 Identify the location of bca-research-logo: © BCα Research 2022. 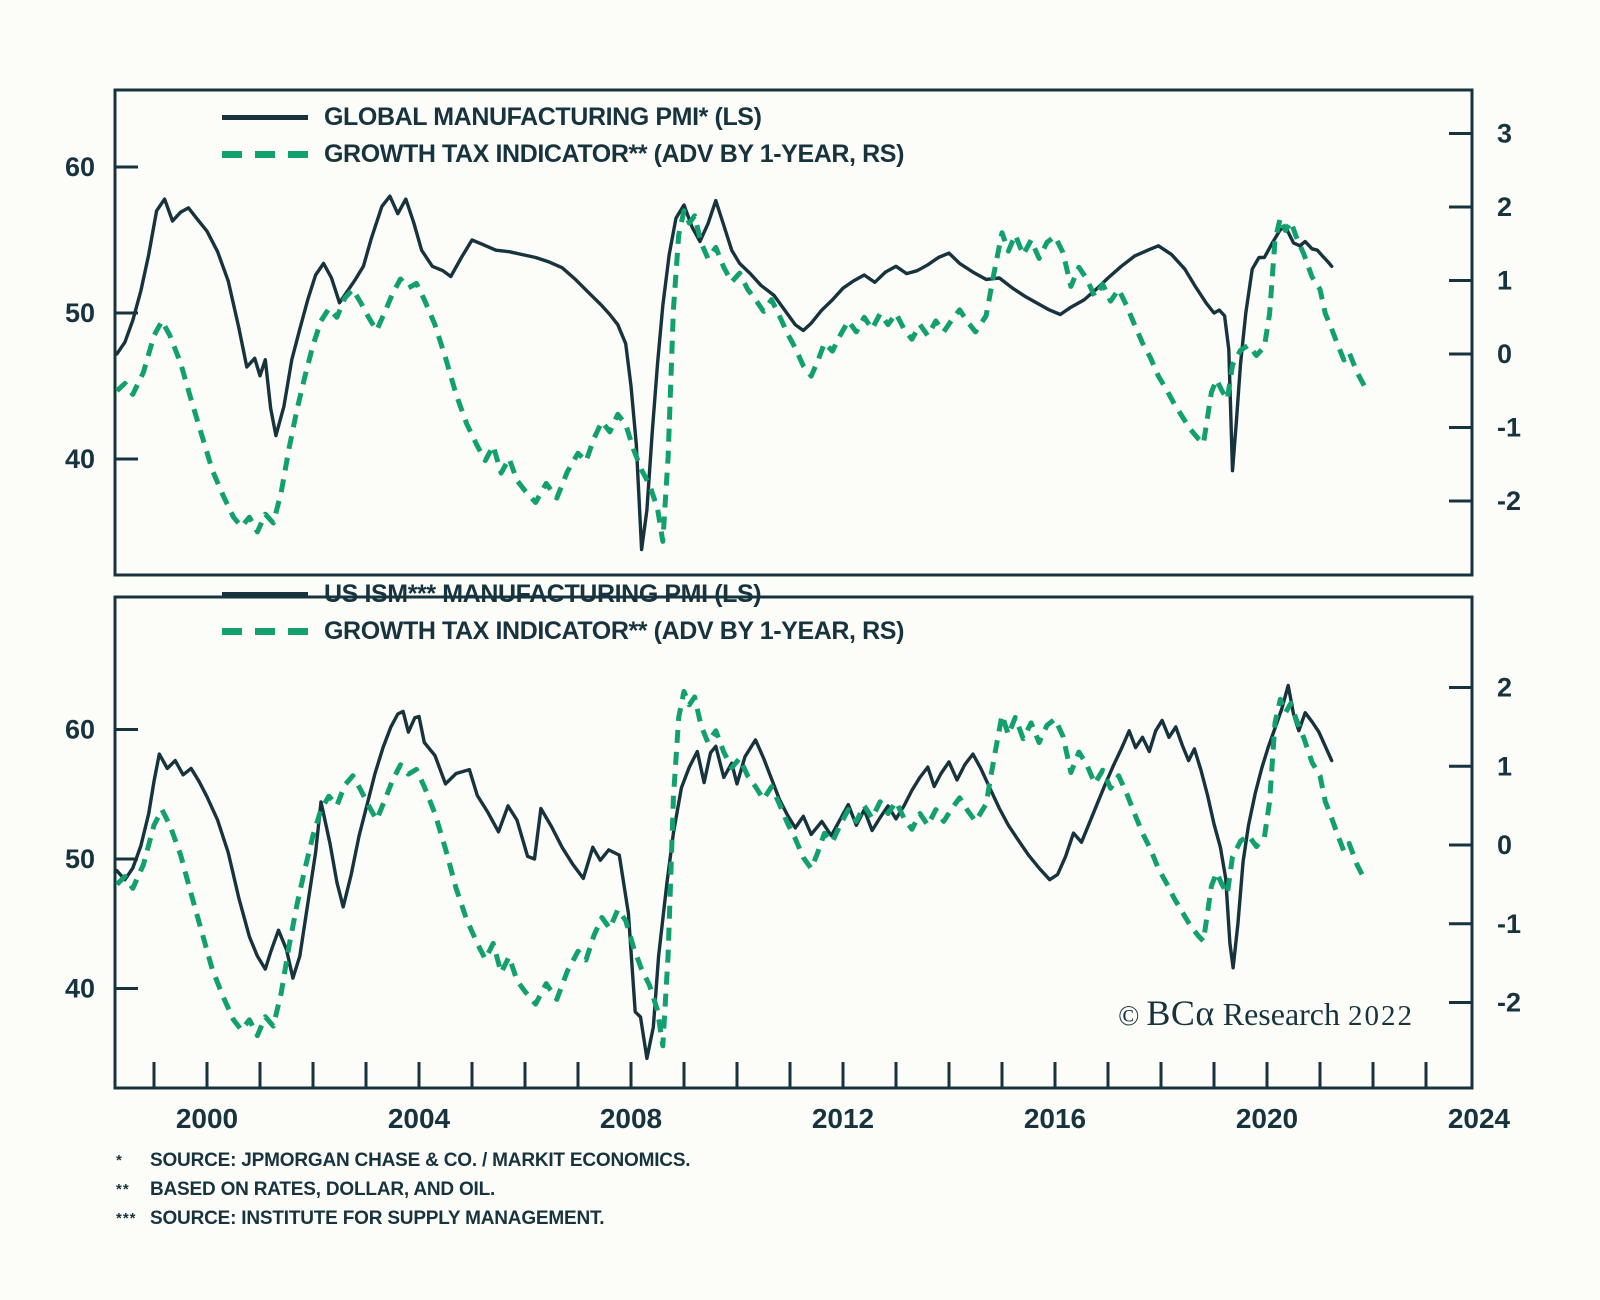
(1266, 1013).